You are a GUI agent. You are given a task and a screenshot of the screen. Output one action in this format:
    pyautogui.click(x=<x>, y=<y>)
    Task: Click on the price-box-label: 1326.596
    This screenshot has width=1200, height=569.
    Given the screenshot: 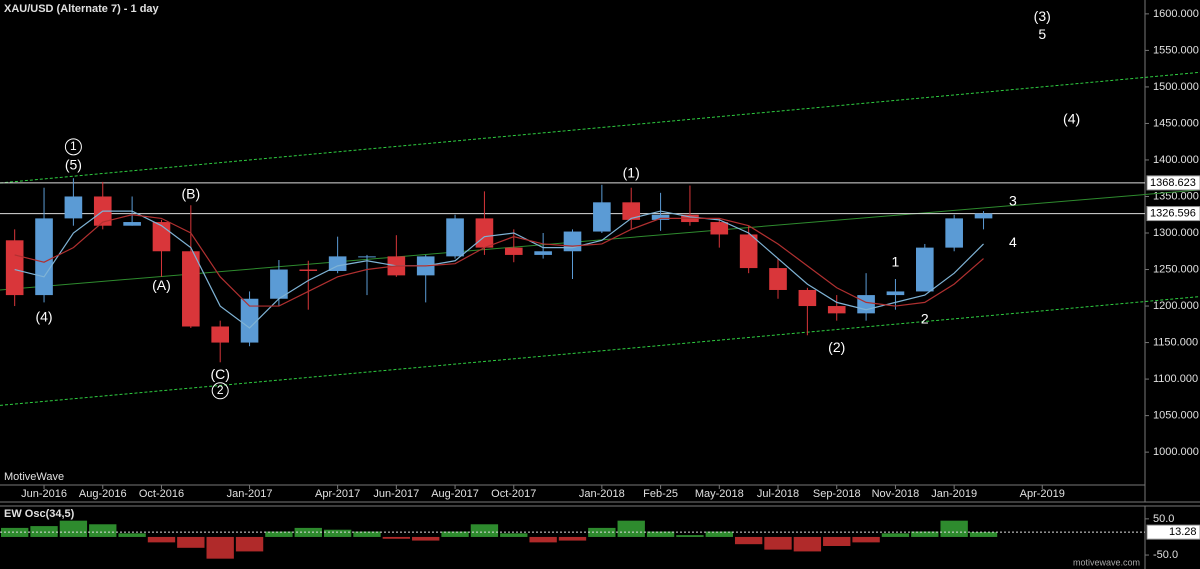 What is the action you would take?
    pyautogui.click(x=1173, y=213)
    